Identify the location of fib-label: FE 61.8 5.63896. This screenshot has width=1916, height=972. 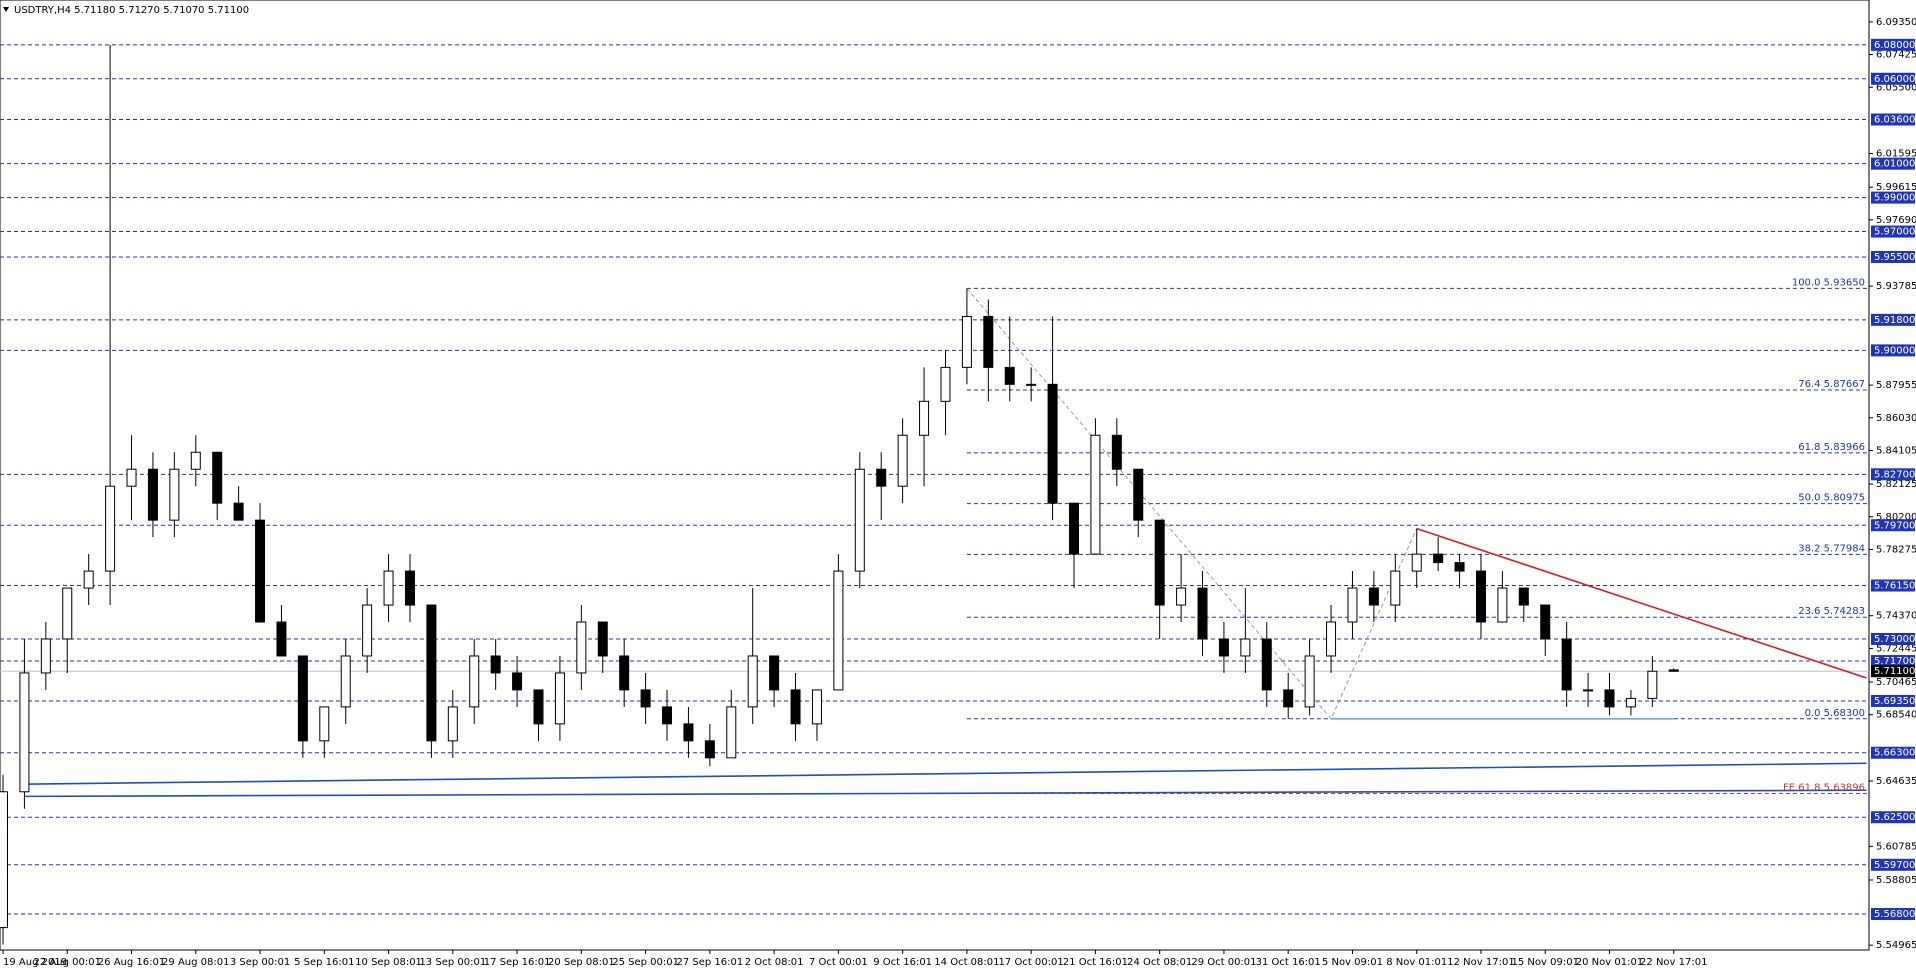
(1824, 788).